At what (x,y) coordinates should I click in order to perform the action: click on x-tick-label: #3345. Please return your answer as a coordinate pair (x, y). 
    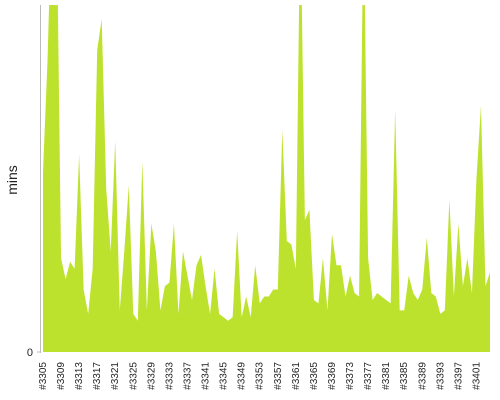
    Looking at the image, I should click on (224, 376).